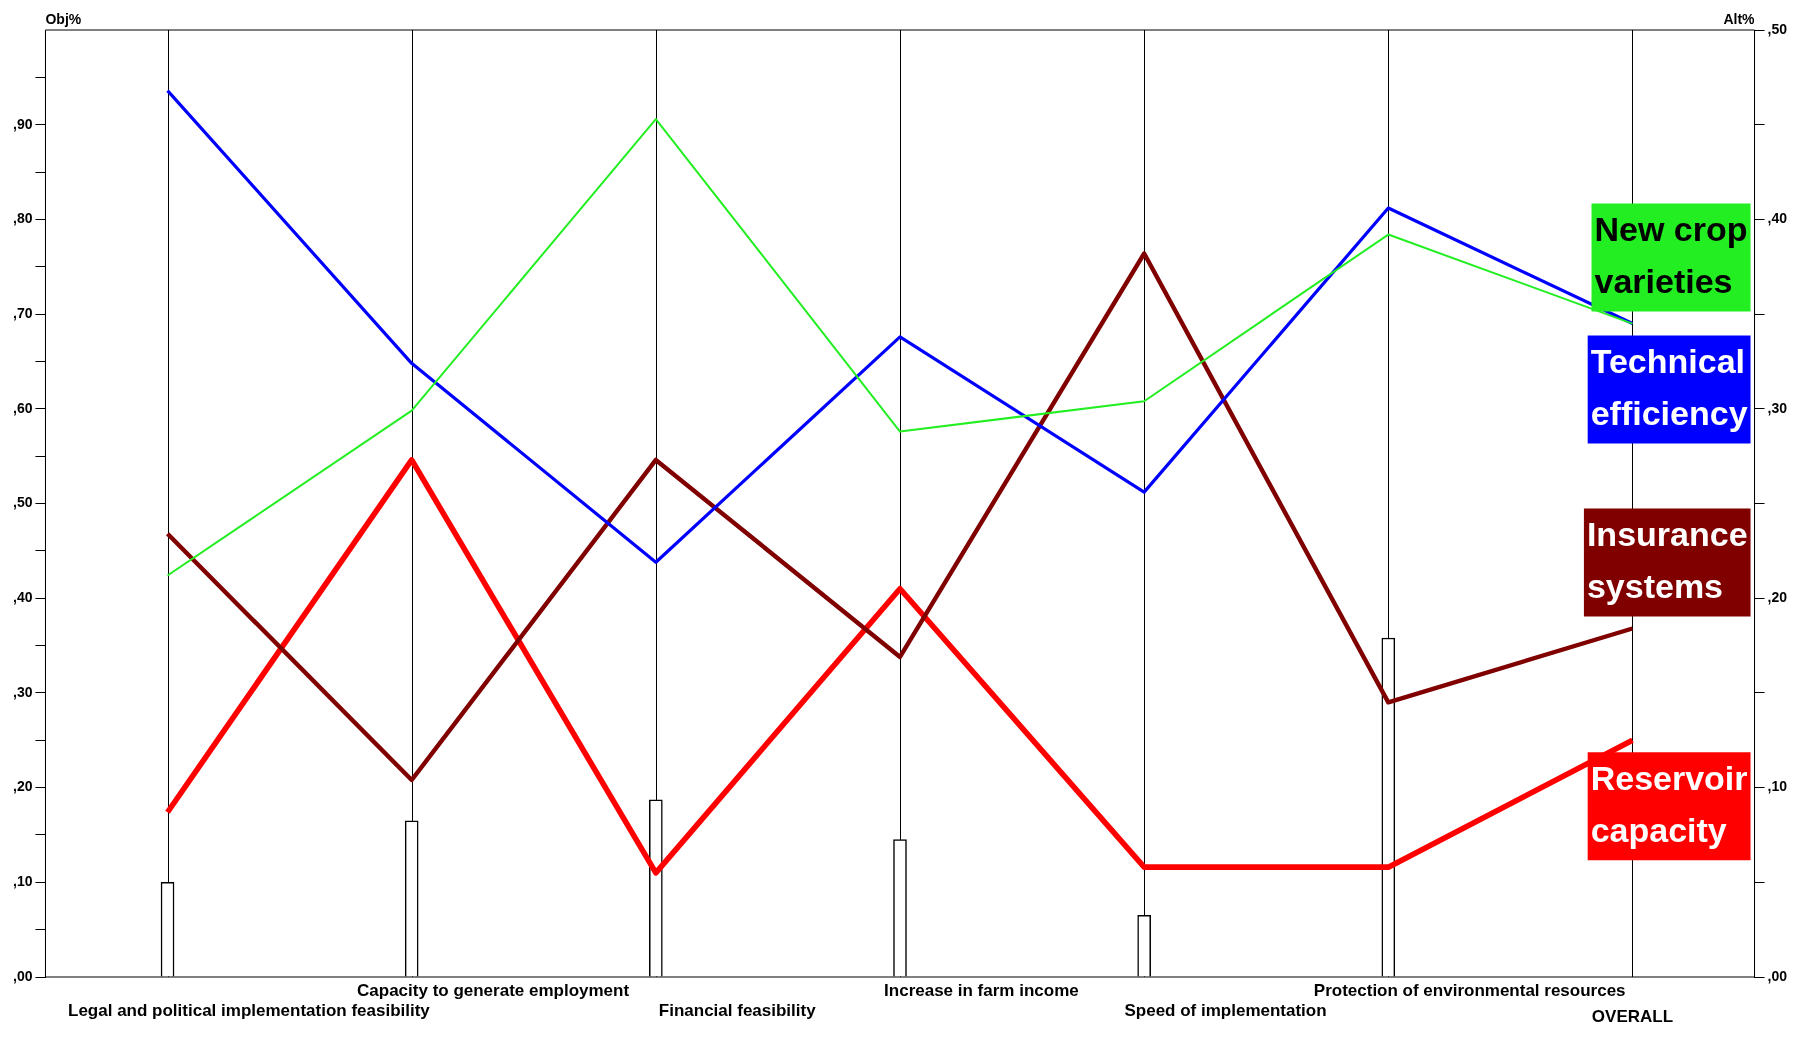  What do you see at coordinates (1777, 28) in the screenshot?
I see `y2-tick-label: ,50` at bounding box center [1777, 28].